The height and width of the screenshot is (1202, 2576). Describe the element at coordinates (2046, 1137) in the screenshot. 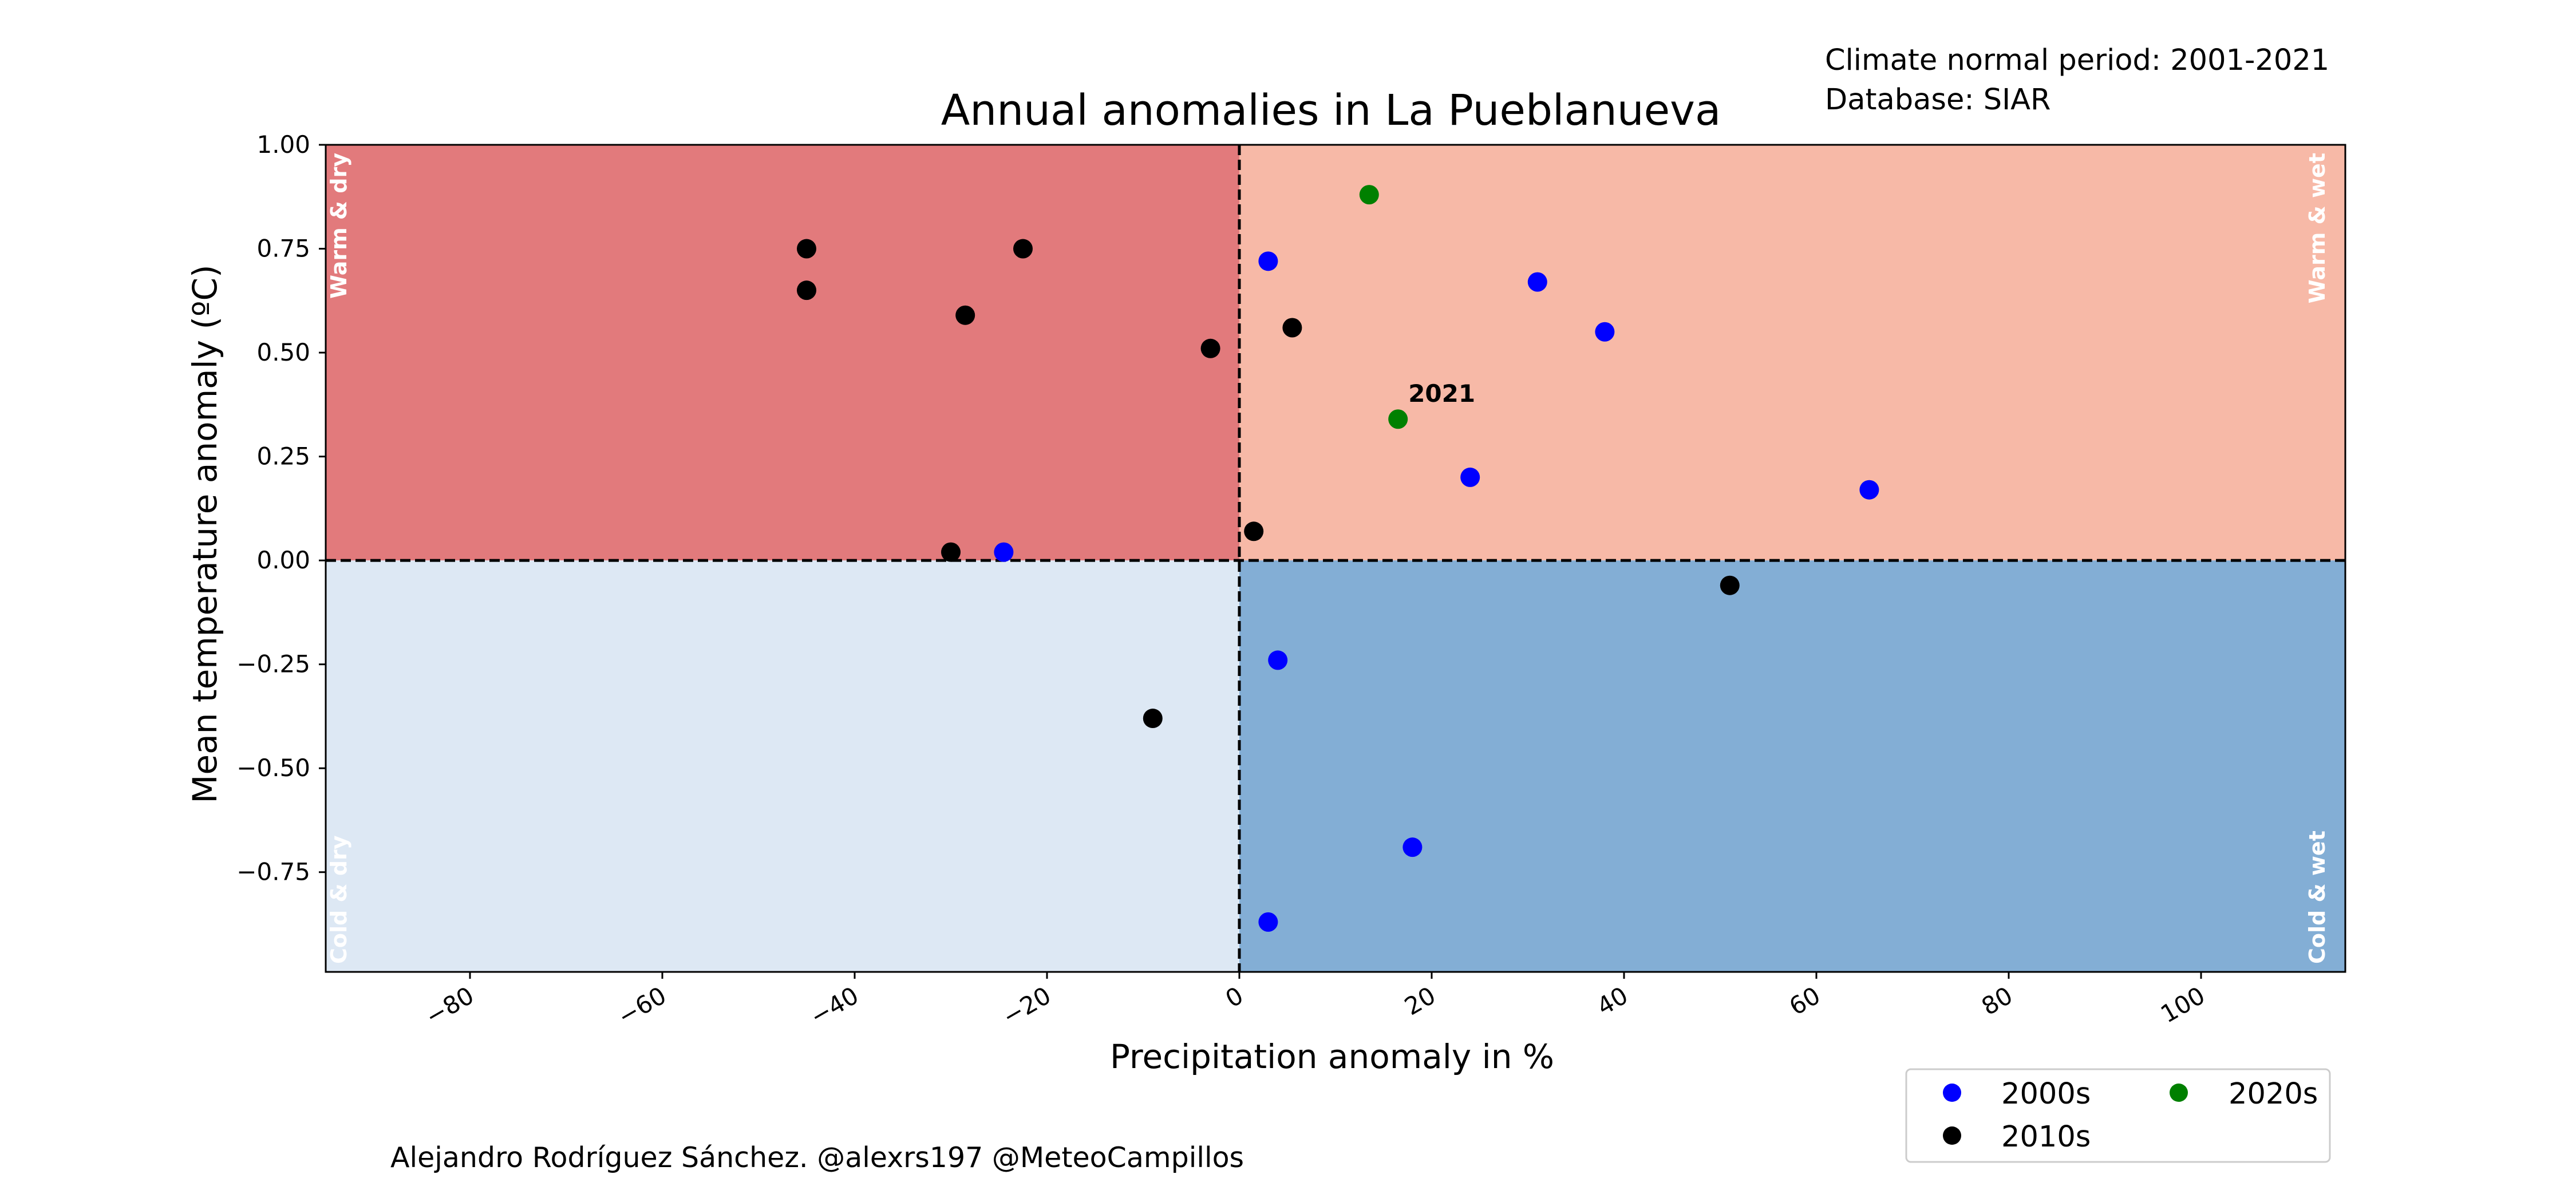

I see `legend-label-2010s: 2010s` at that location.